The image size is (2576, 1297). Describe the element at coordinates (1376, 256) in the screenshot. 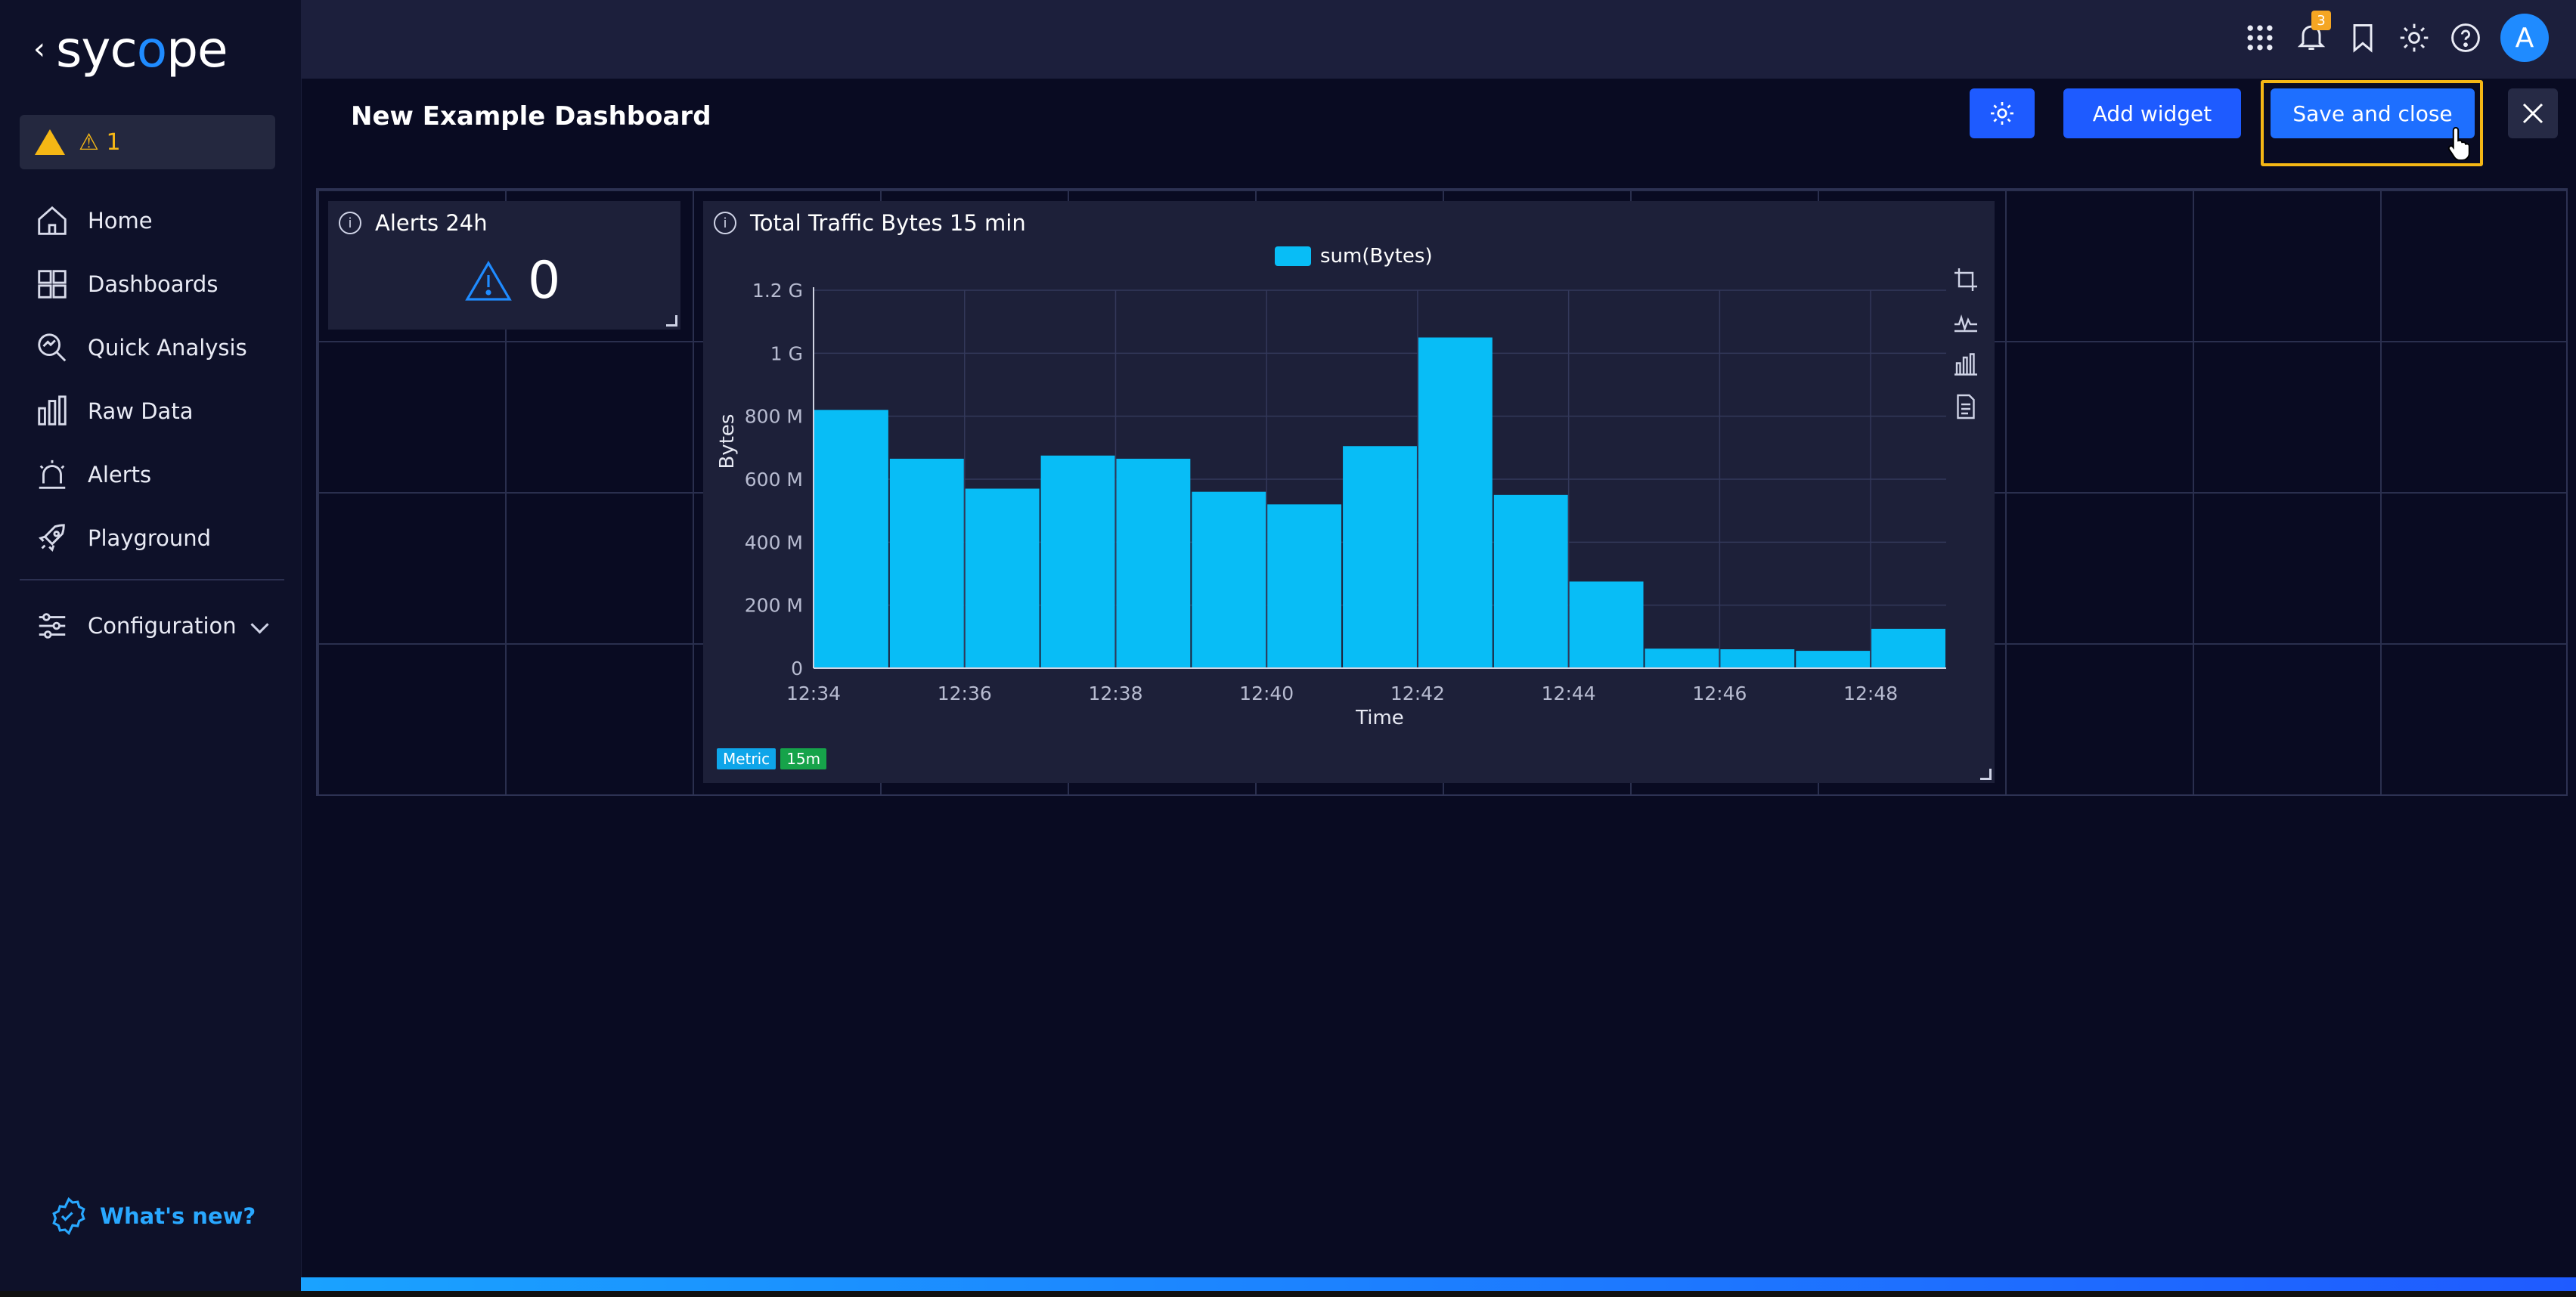

I see `legend-label: sum(Bytes)` at that location.